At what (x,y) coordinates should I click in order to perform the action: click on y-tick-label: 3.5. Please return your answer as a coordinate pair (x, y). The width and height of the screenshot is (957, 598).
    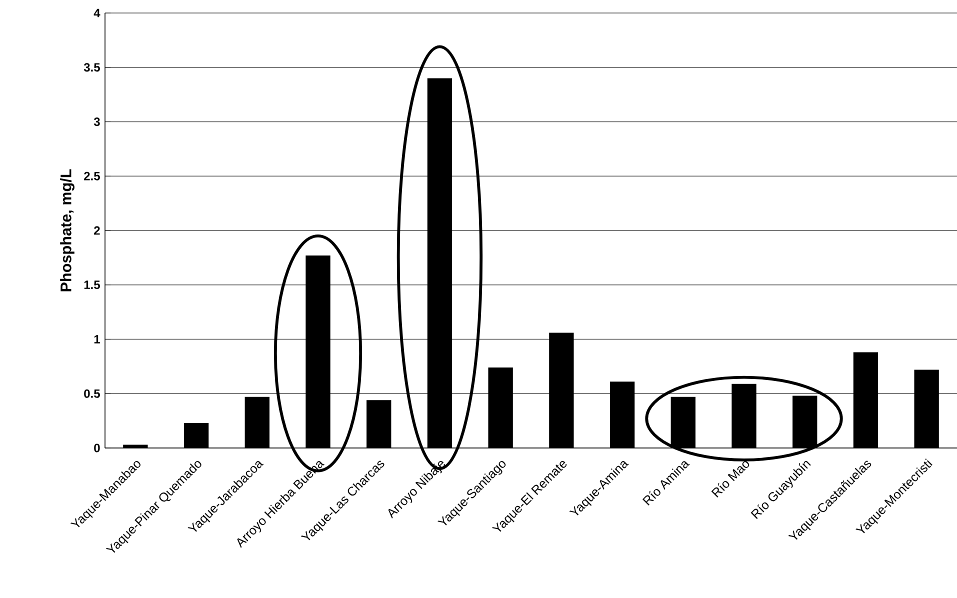
    Looking at the image, I should click on (92, 67).